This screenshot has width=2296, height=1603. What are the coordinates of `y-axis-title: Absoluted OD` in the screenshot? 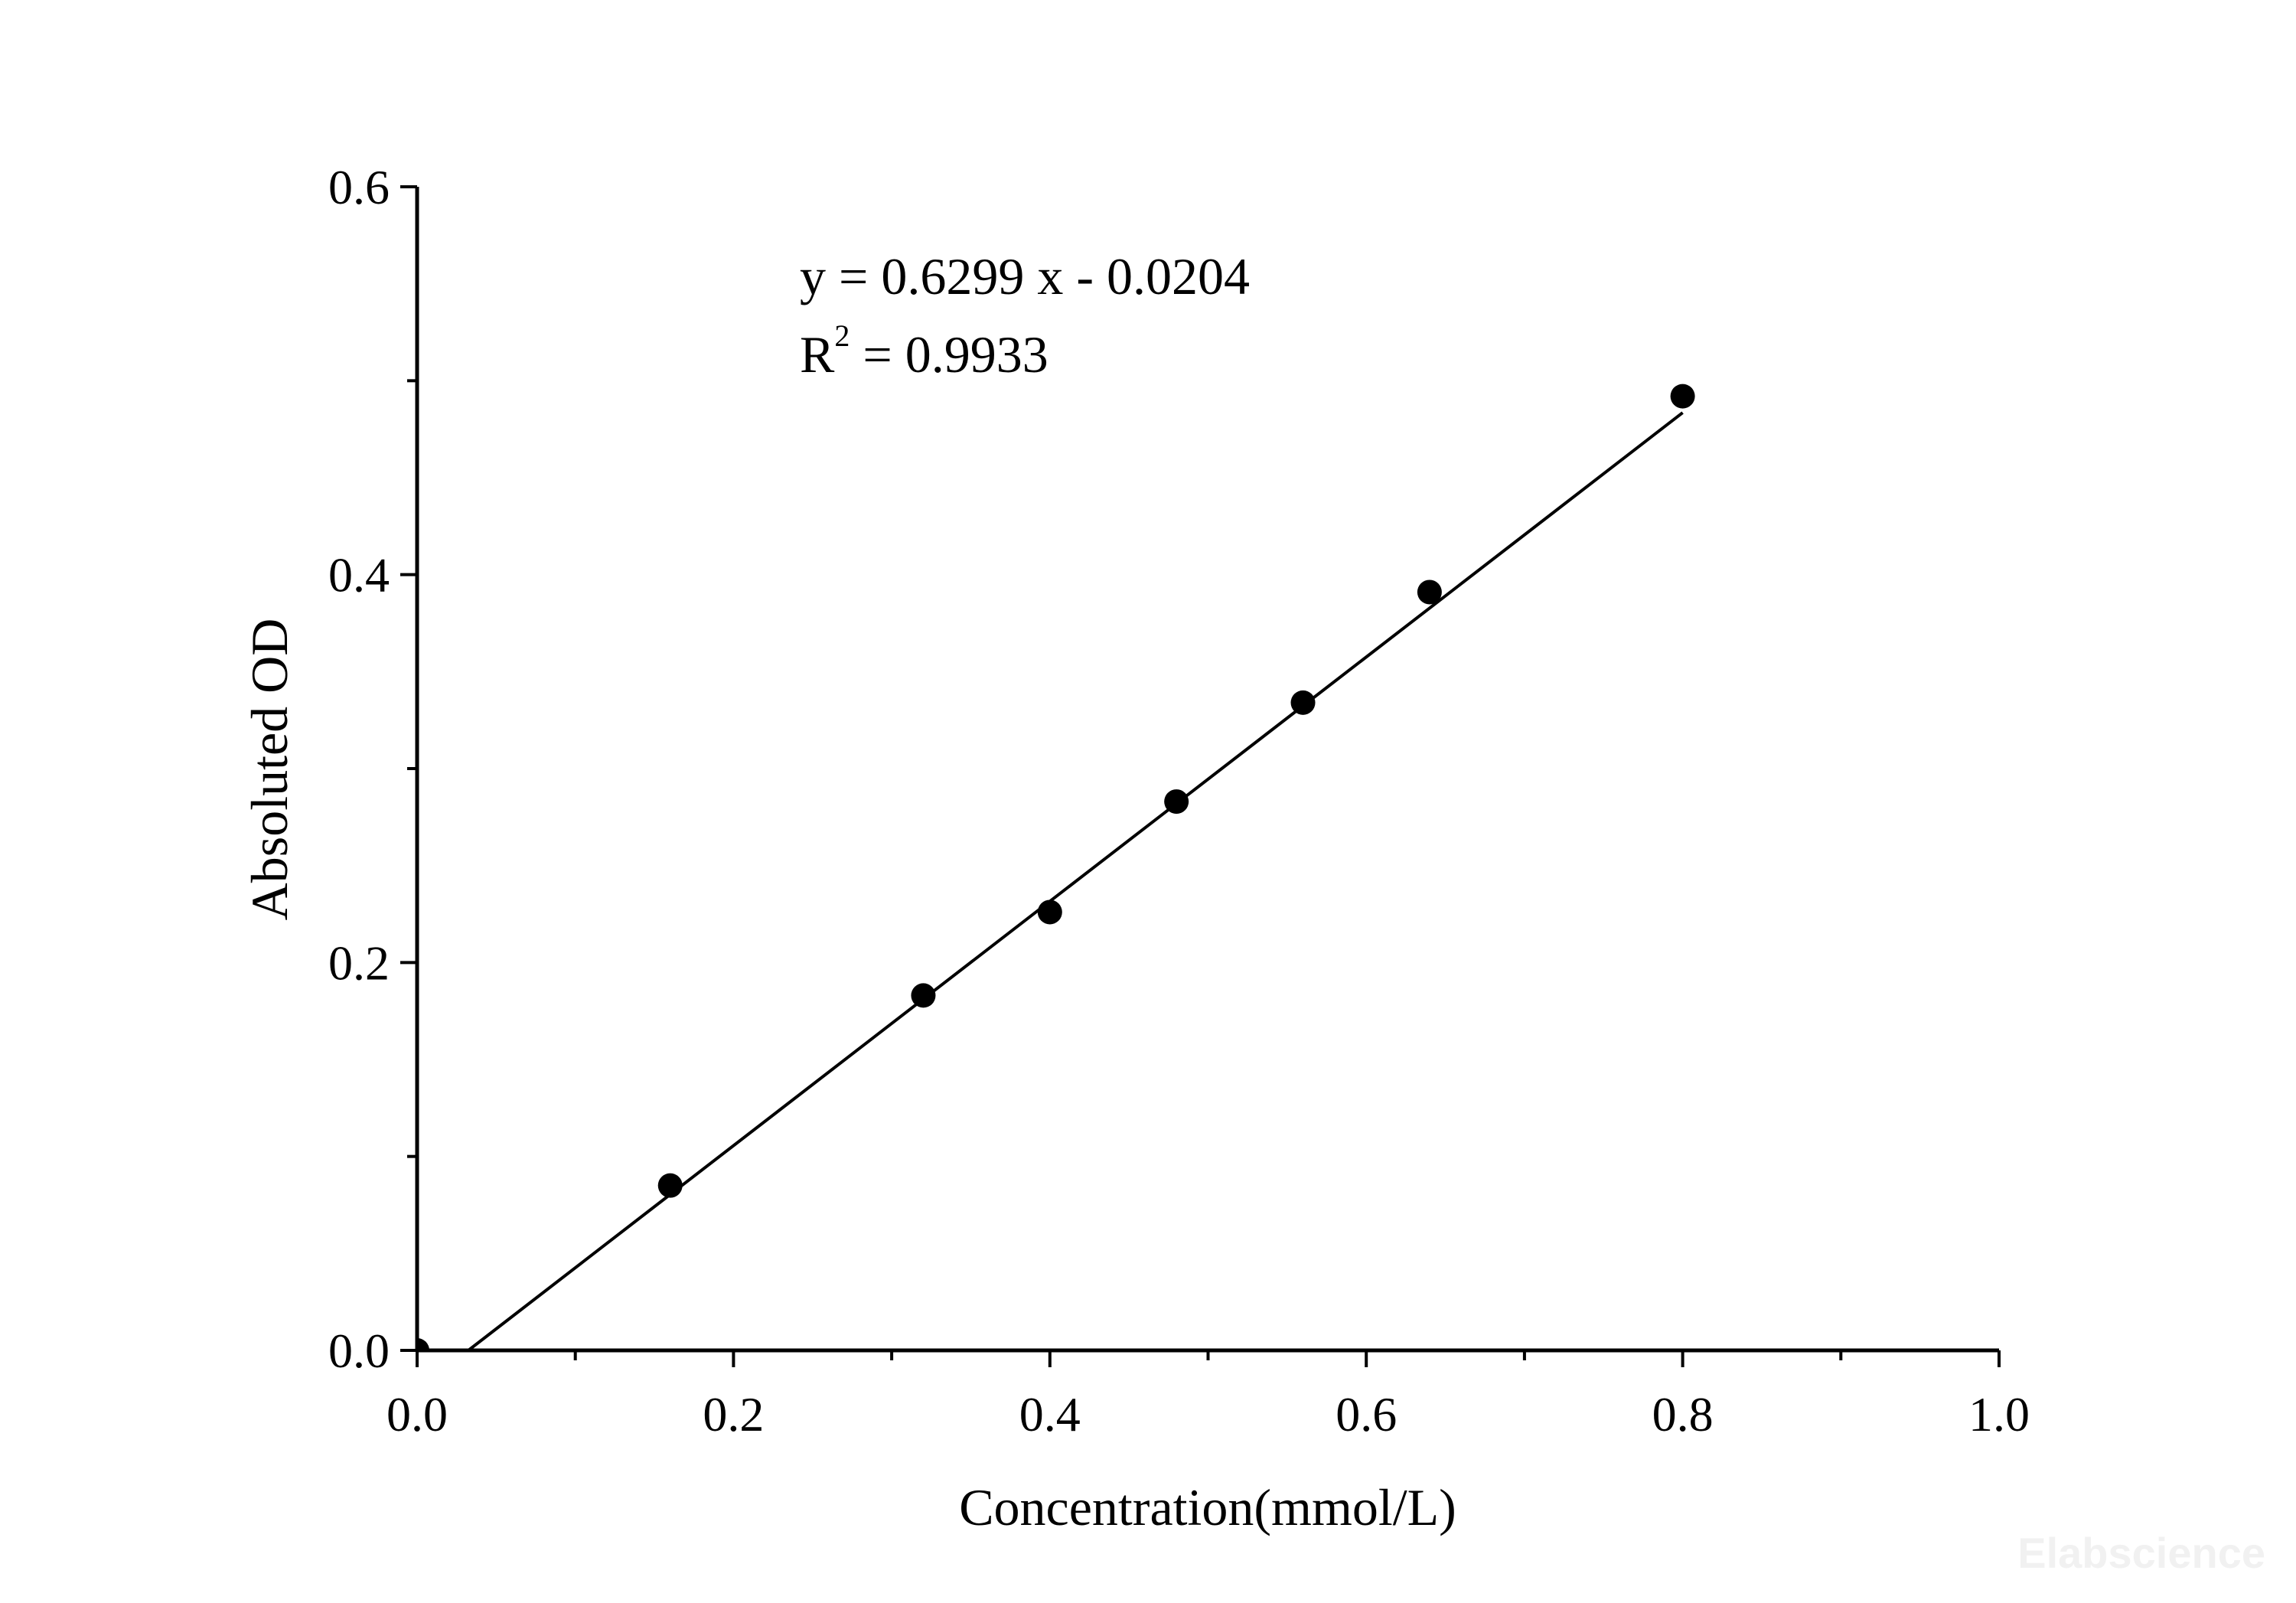 It's located at (269, 770).